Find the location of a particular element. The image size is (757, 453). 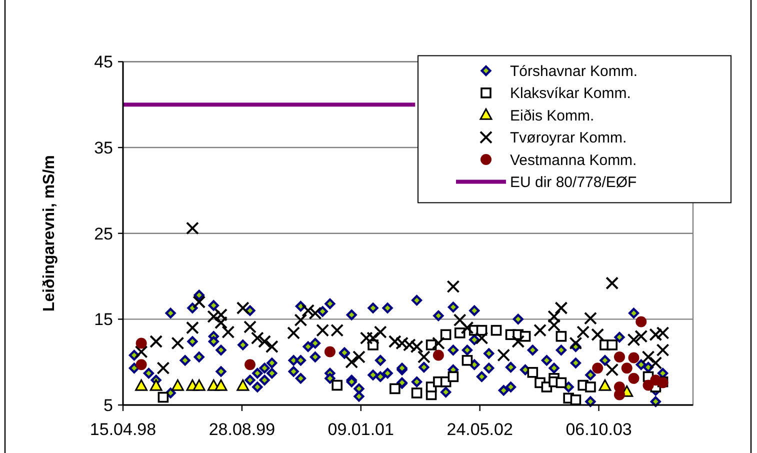

y-tick-label: 15 is located at coordinates (103, 320).